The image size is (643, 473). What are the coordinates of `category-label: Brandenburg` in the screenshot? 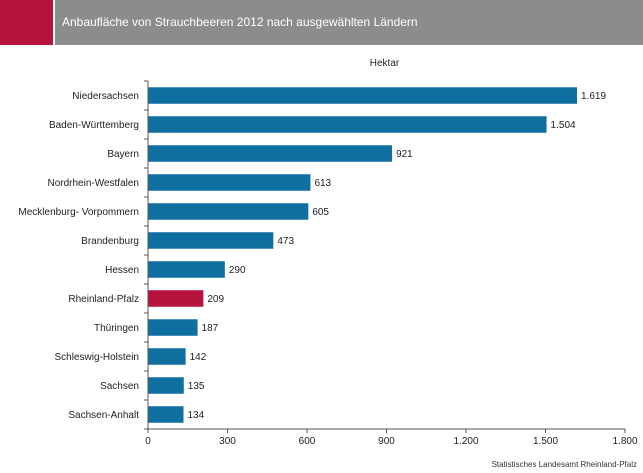 It's located at (110, 241).